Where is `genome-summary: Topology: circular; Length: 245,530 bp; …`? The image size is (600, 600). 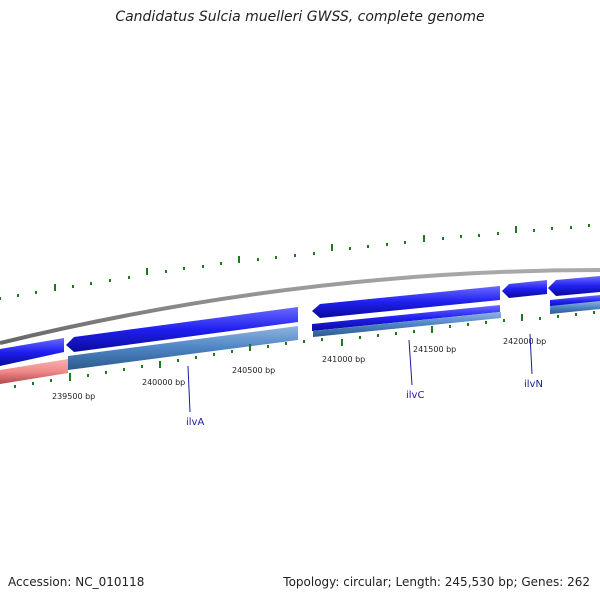
genome-summary: Topology: circular; Length: 245,530 bp; … is located at coordinates (436, 582).